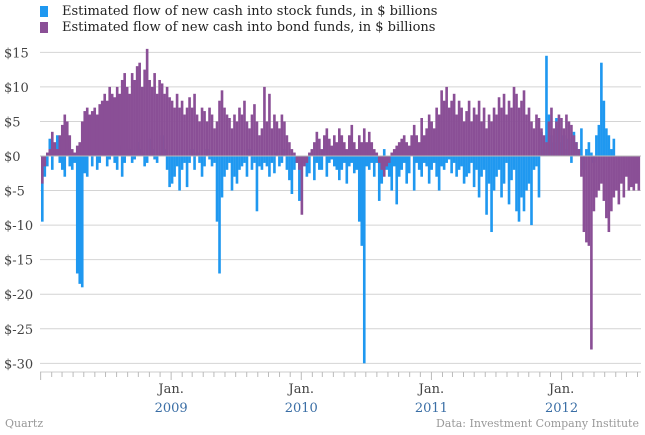  What do you see at coordinates (12, 157) in the screenshot?
I see `y-tick-label: $0` at bounding box center [12, 157].